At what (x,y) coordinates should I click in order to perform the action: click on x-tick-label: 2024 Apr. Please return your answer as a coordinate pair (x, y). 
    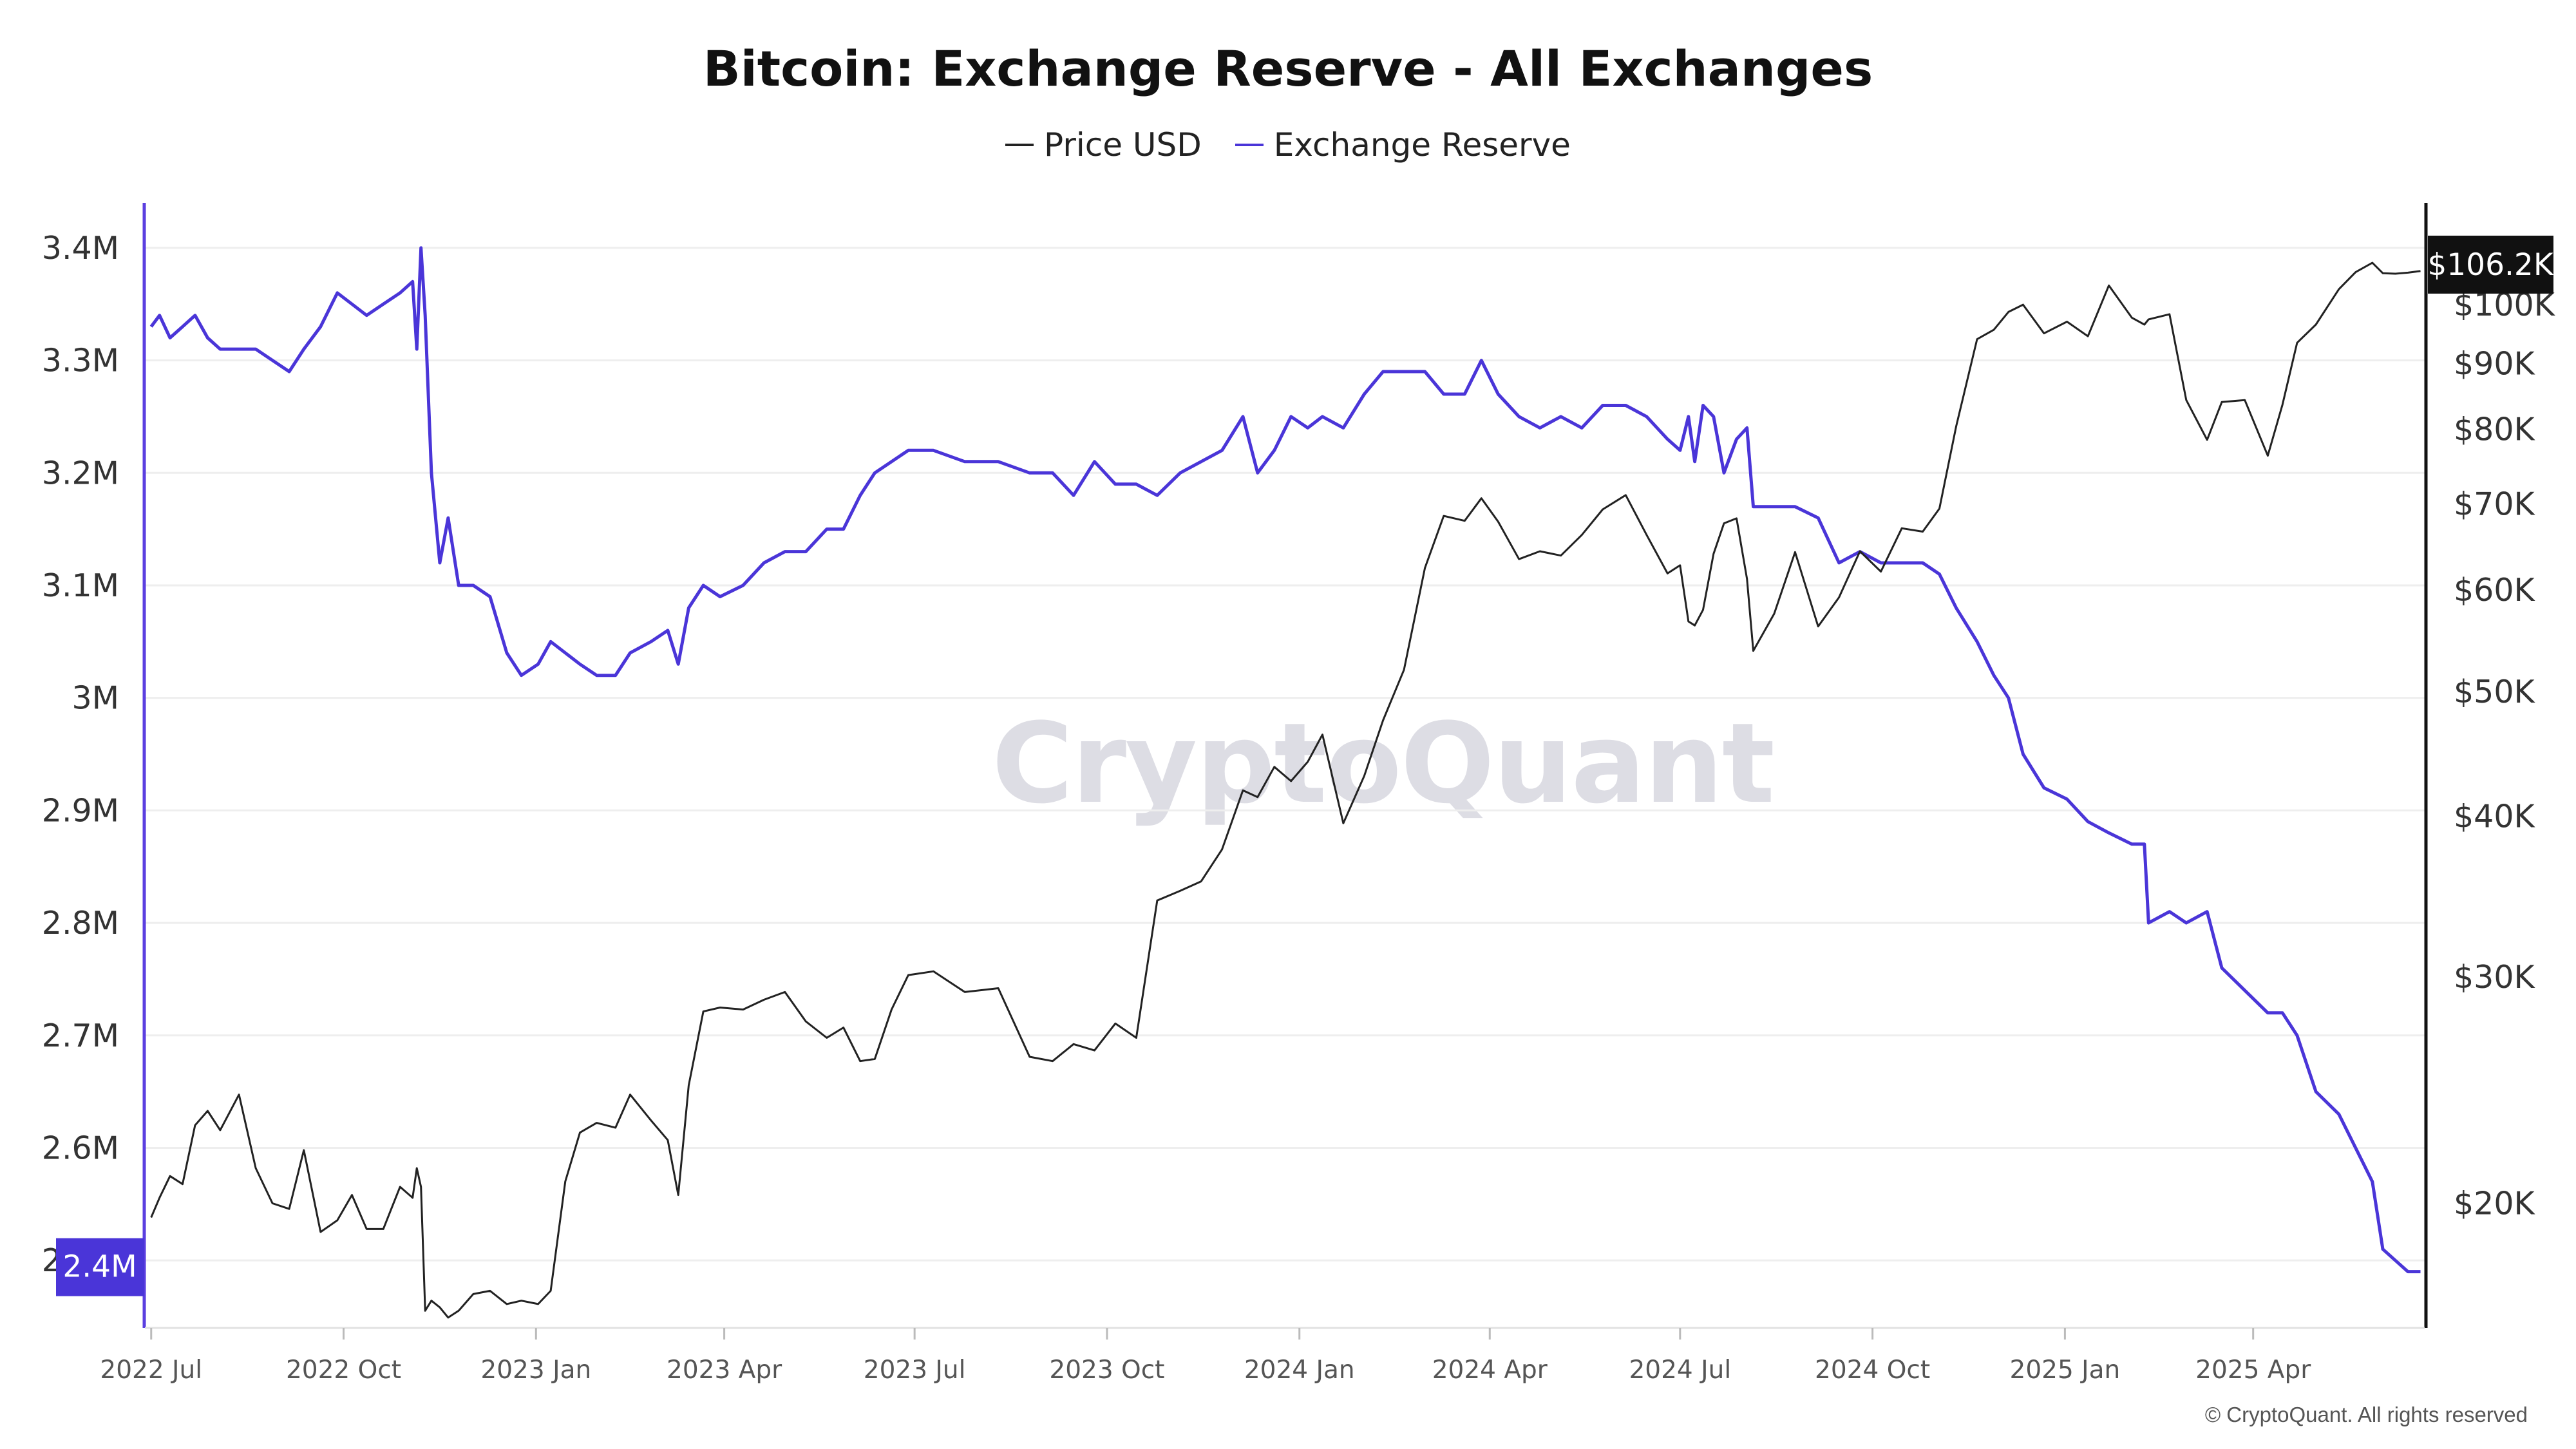
    Looking at the image, I should click on (1490, 1370).